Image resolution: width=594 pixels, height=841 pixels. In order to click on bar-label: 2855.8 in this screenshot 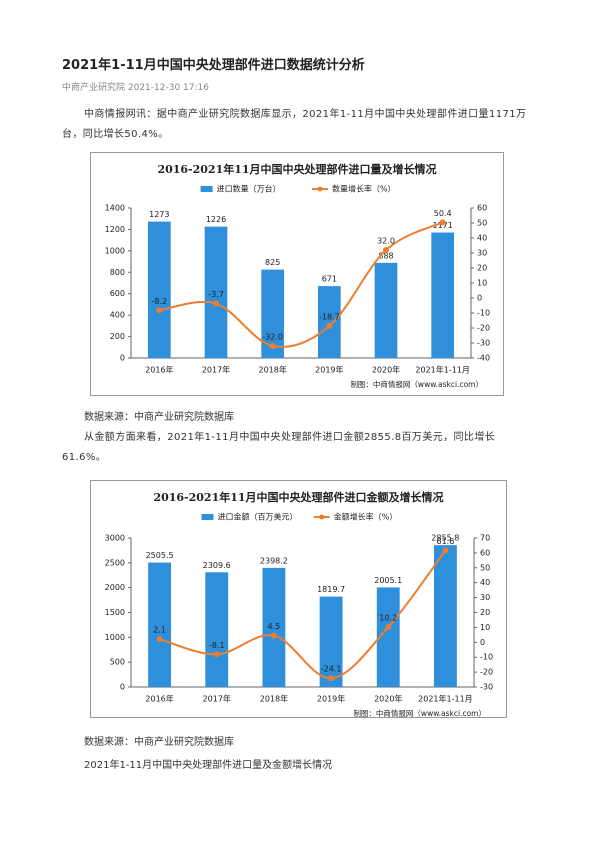, I will do `click(445, 538)`.